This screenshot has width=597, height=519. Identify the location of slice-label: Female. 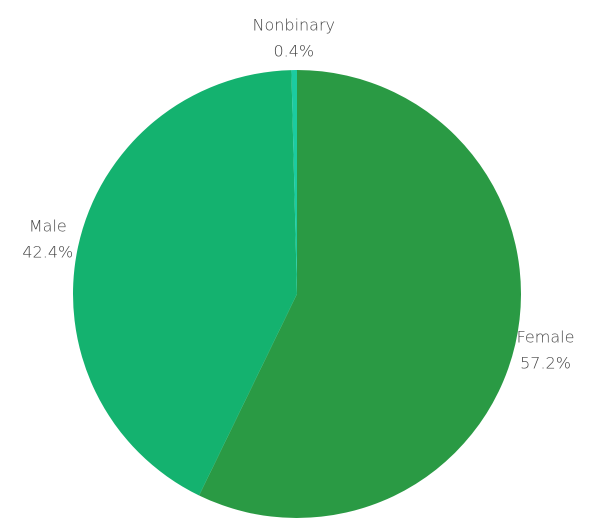
(546, 337).